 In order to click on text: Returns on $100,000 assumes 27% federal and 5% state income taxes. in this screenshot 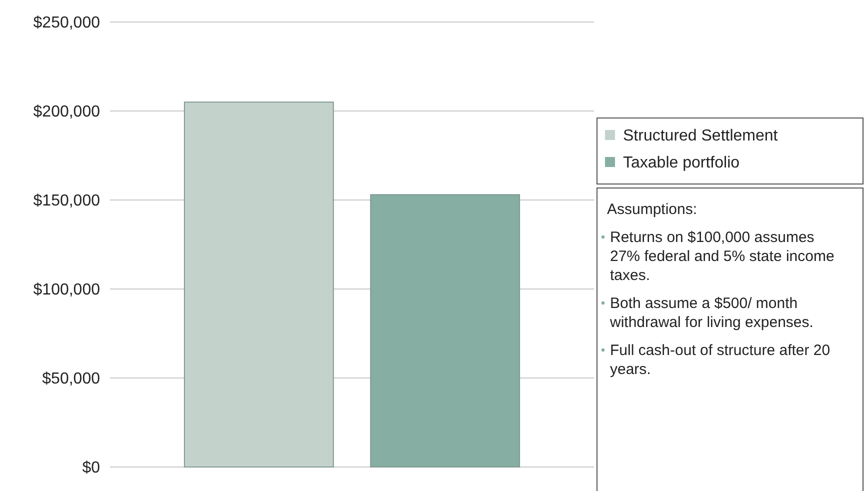, I will do `click(722, 256)`.